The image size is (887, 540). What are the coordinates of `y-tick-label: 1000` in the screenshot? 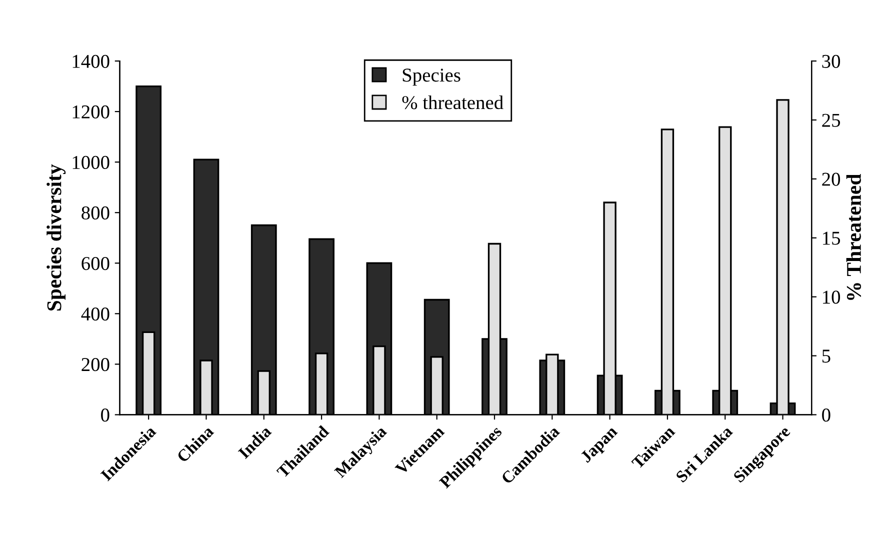 It's located at (91, 163).